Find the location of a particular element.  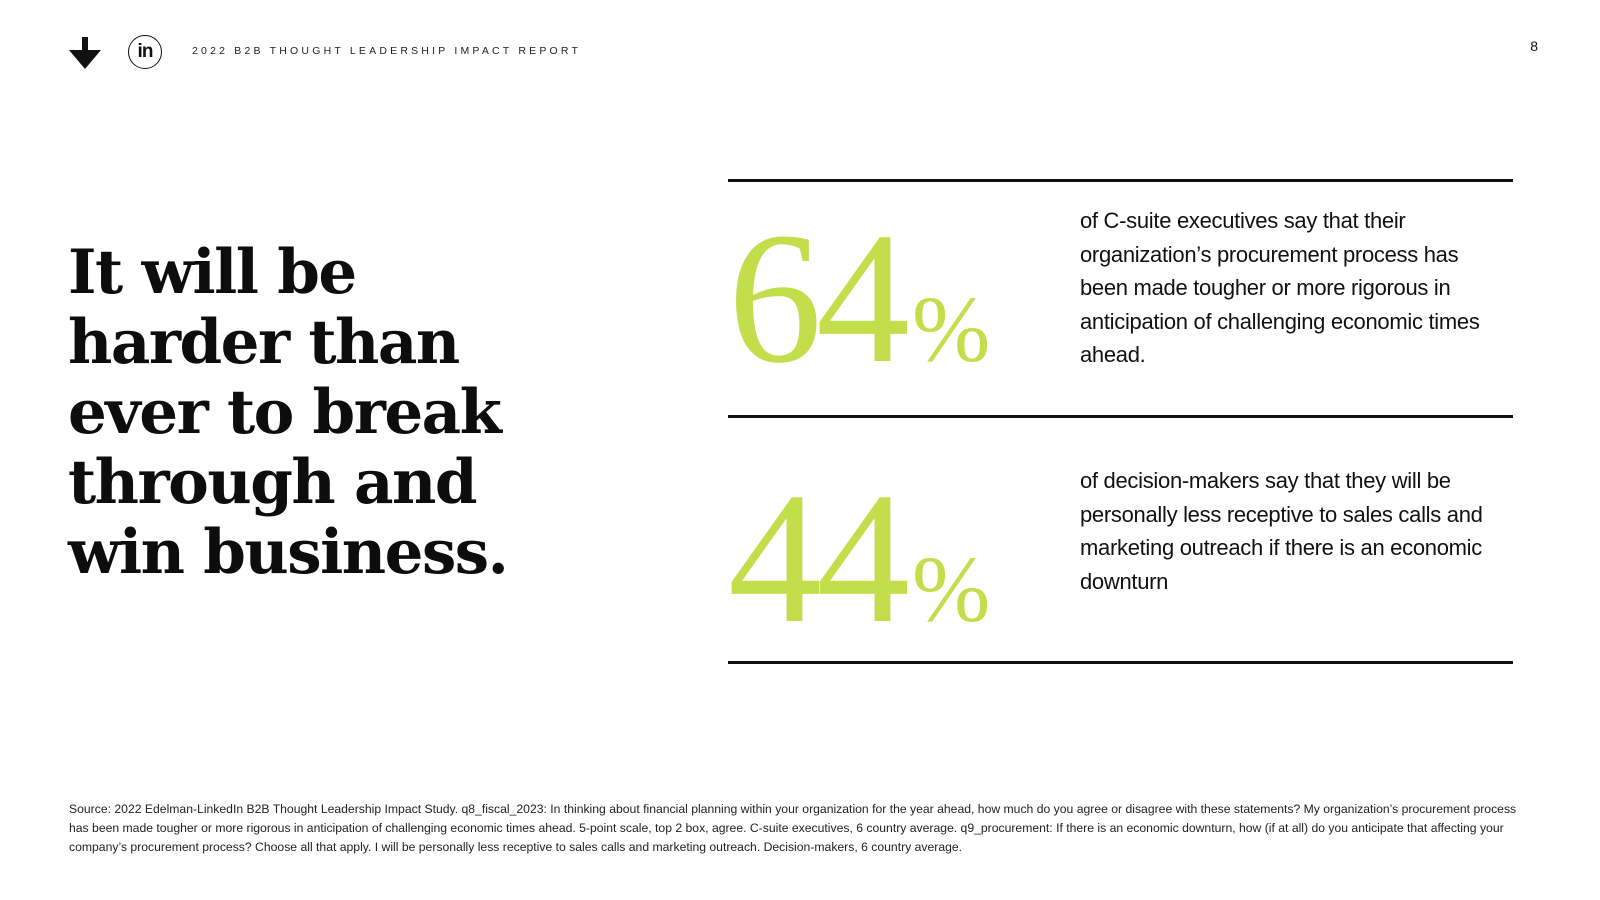

stat-number-2: 44 % is located at coordinates (904, 558).